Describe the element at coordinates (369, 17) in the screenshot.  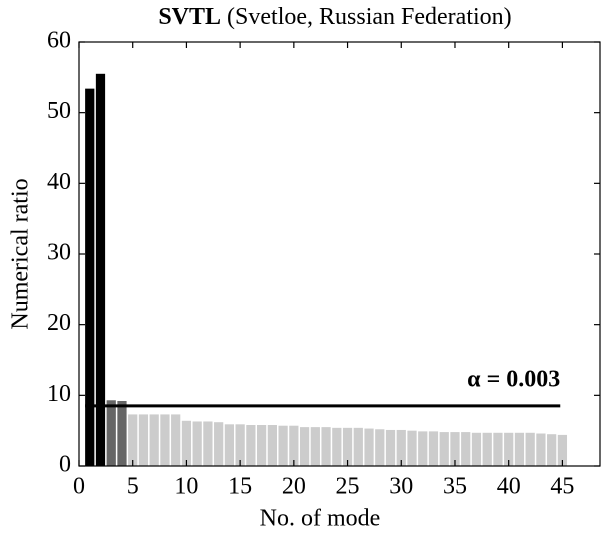
I see `title-rest: (Svetloe, Russian Federation)` at that location.